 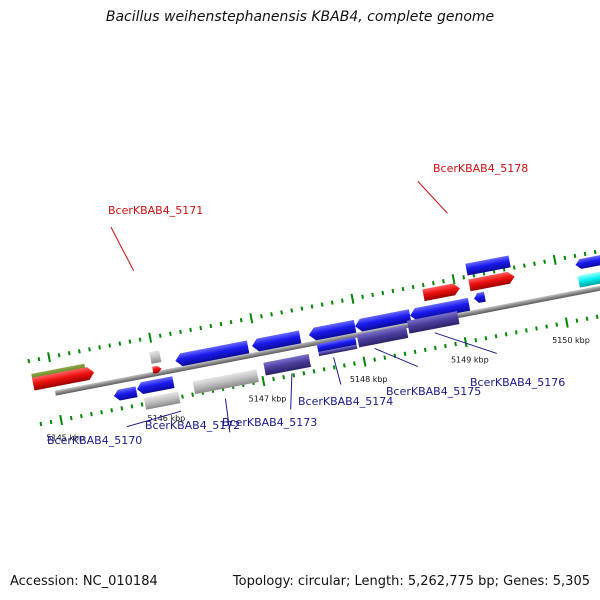 I want to click on gene-label-5175: BcerKBAB4_5175, so click(x=433, y=391).